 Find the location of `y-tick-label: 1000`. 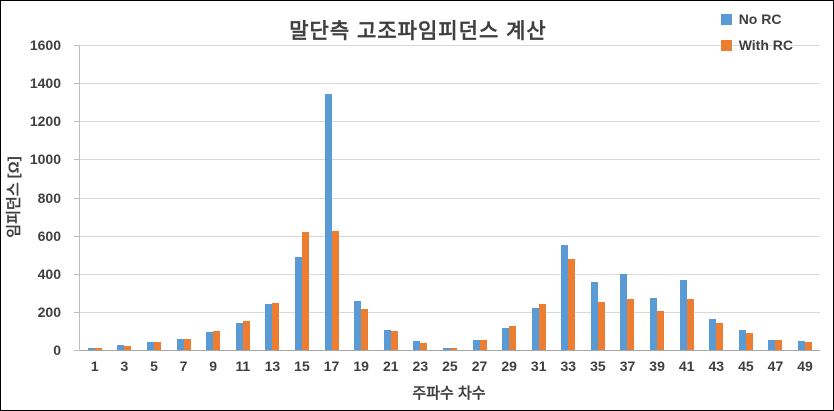

y-tick-label: 1000 is located at coordinates (45, 159).